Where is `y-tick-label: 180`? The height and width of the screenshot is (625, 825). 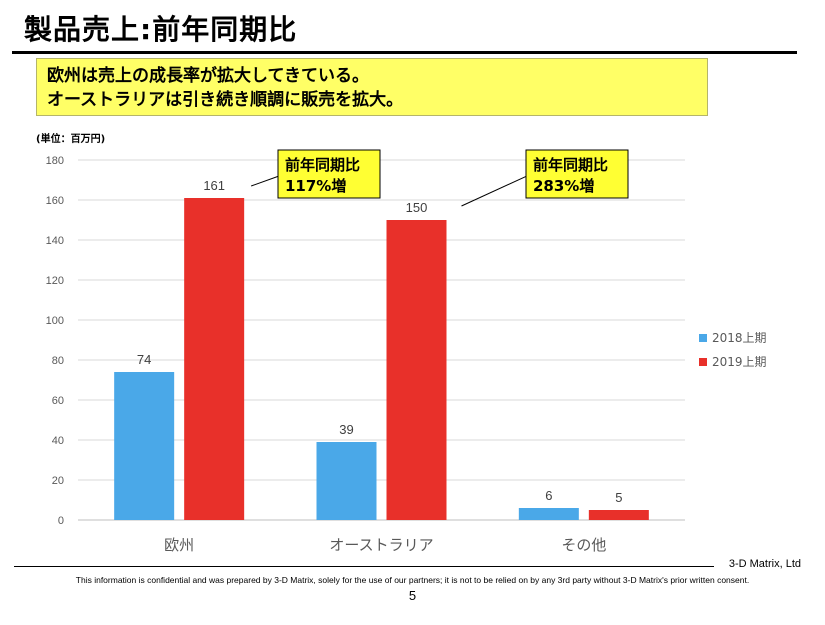
y-tick-label: 180 is located at coordinates (55, 161).